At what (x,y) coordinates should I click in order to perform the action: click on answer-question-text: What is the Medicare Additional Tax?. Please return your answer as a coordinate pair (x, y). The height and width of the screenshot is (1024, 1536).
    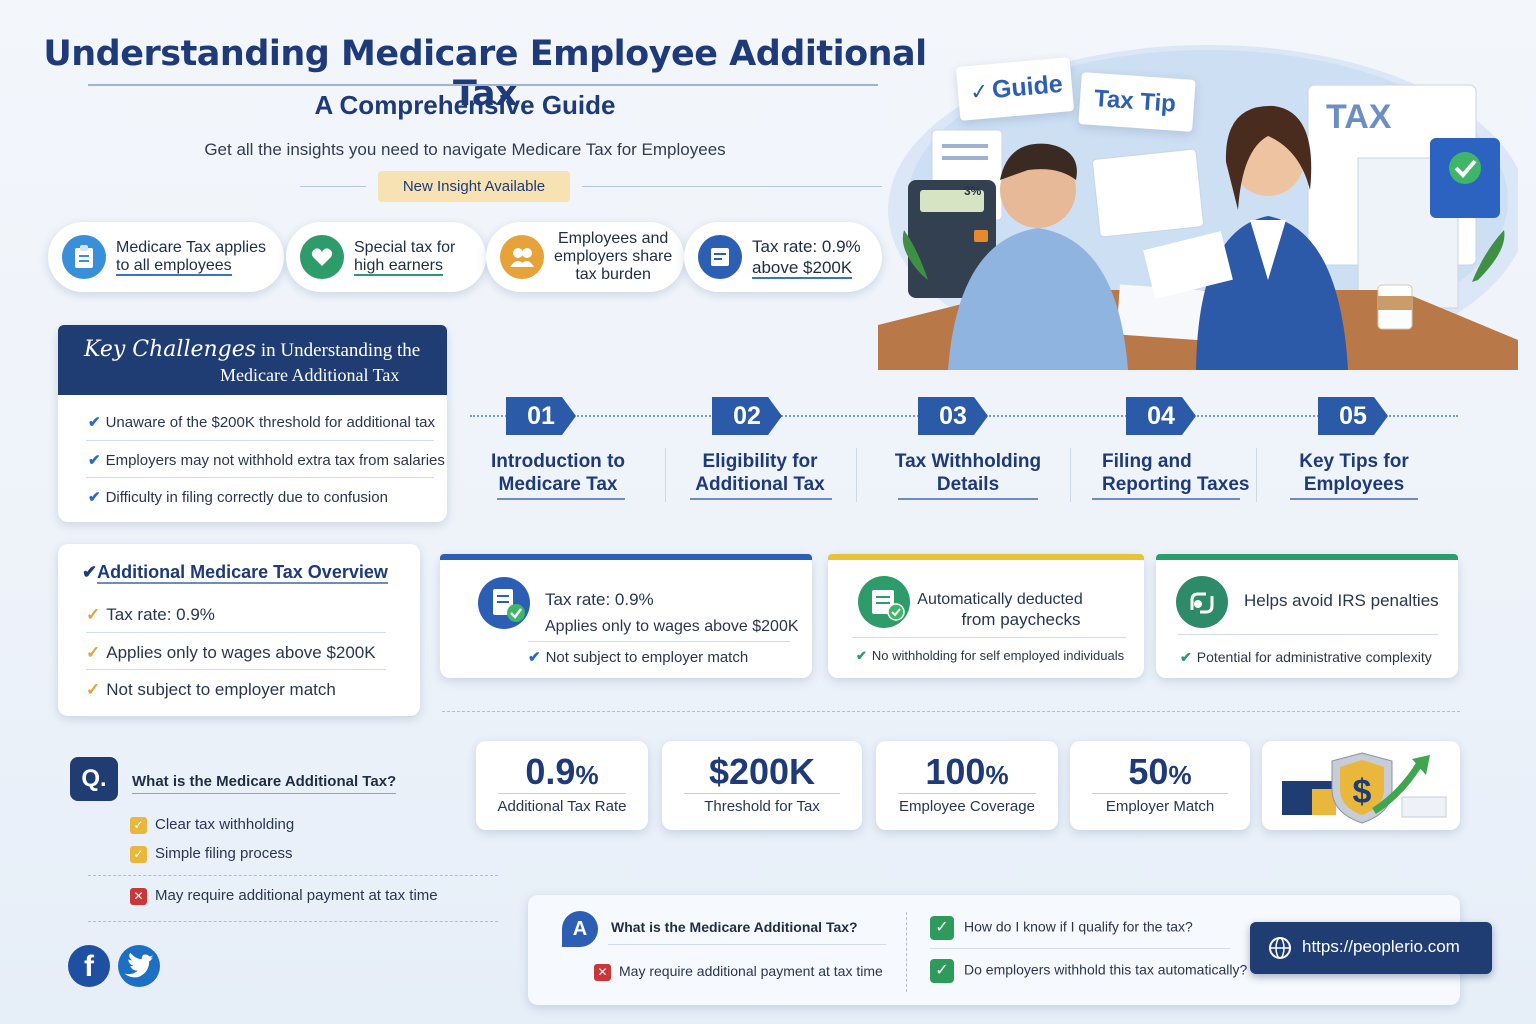
    Looking at the image, I should click on (734, 927).